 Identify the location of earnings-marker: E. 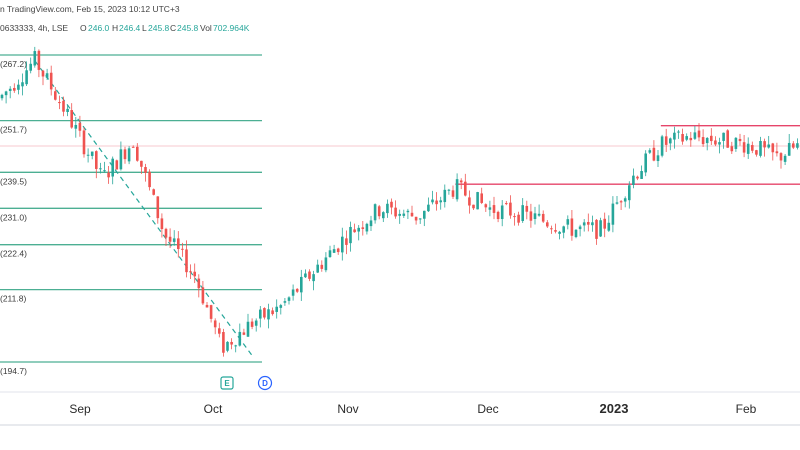
(227, 383).